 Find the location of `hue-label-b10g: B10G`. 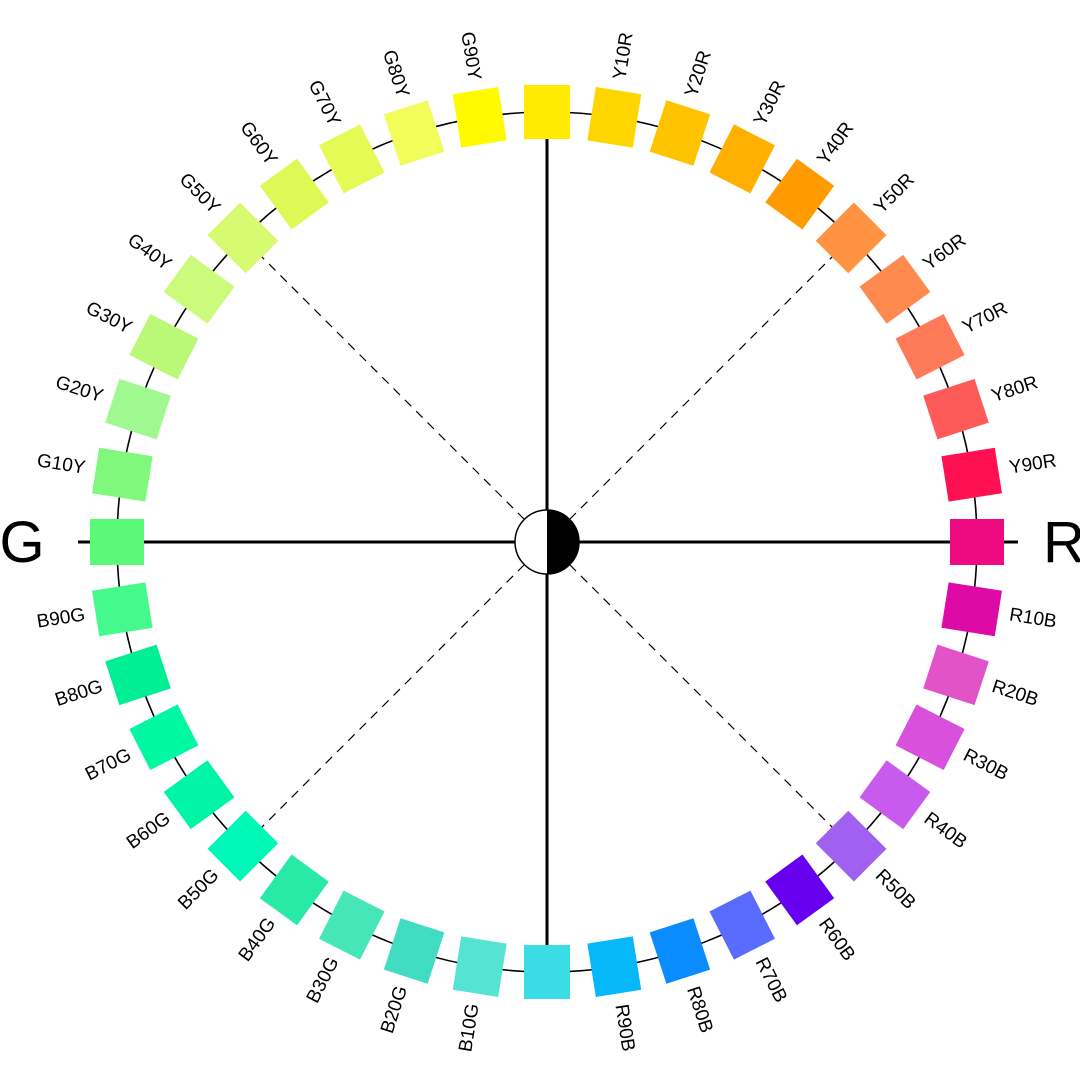

hue-label-b10g: B10G is located at coordinates (469, 1027).